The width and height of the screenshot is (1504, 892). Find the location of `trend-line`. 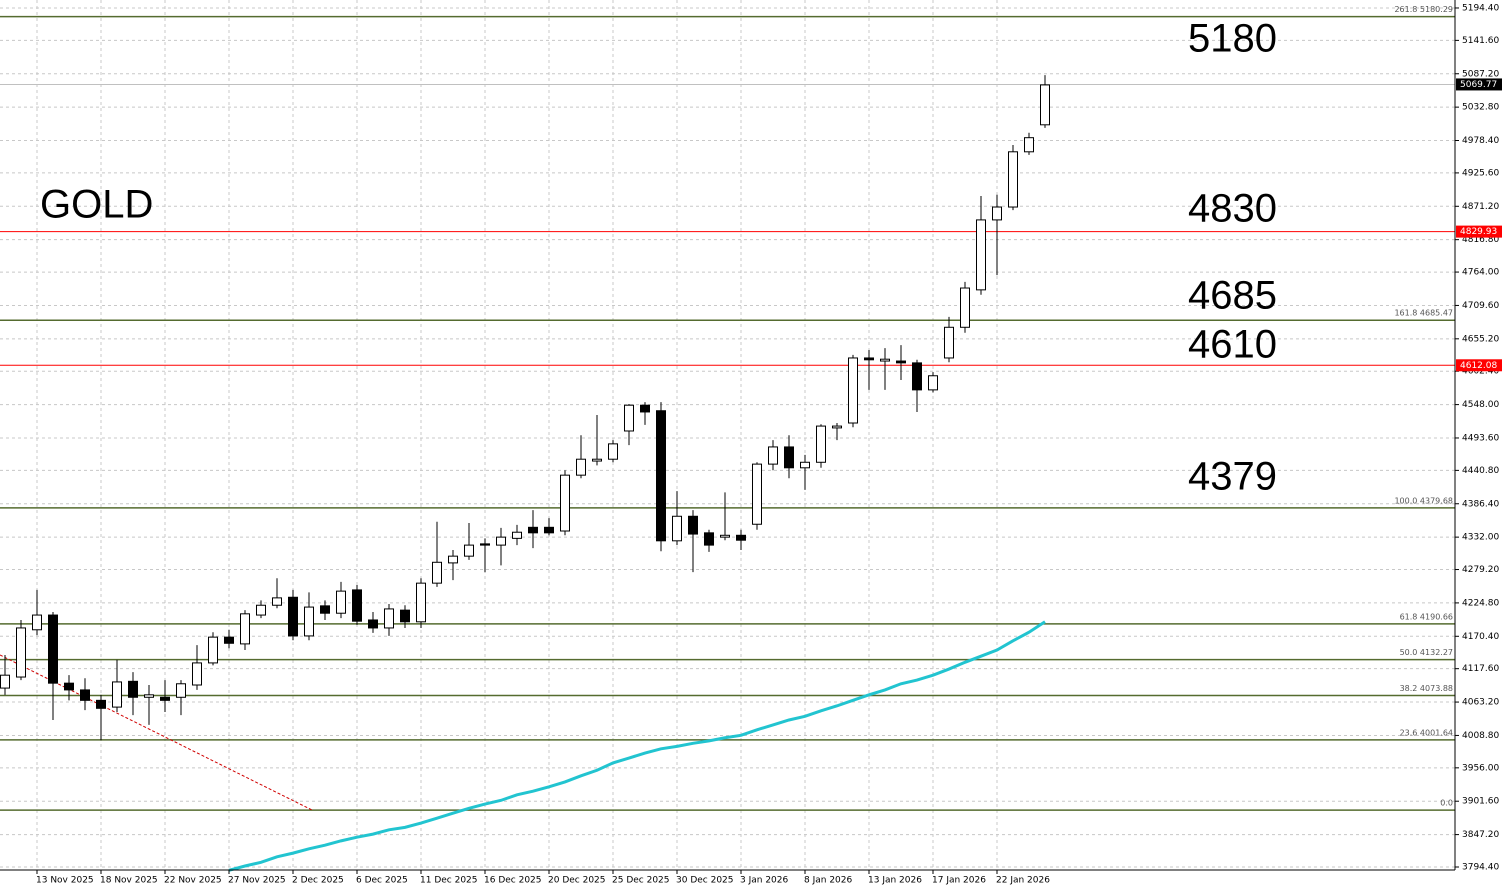

trend-line is located at coordinates (156, 732).